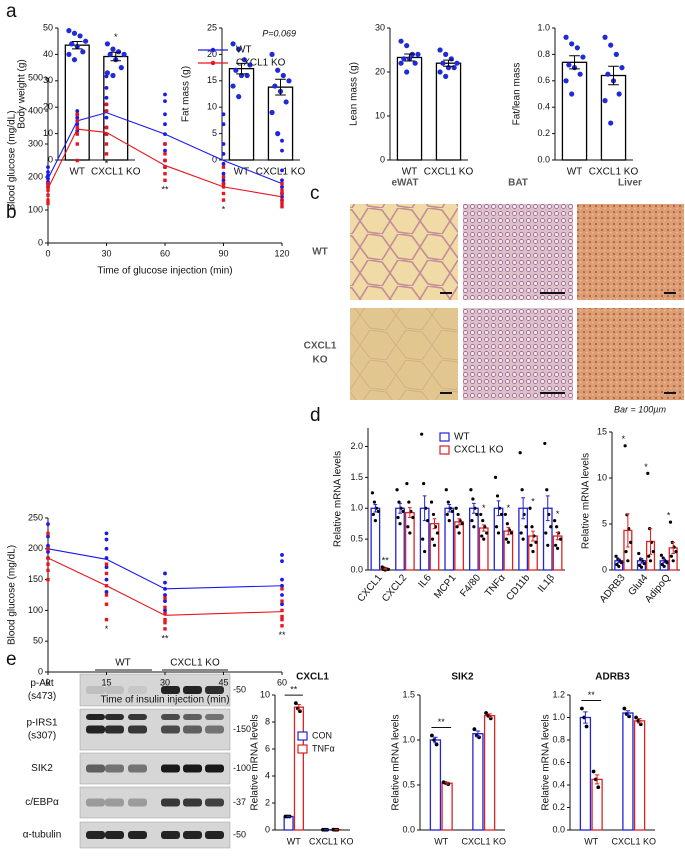  I want to click on chart-title: SIK2, so click(462, 677).